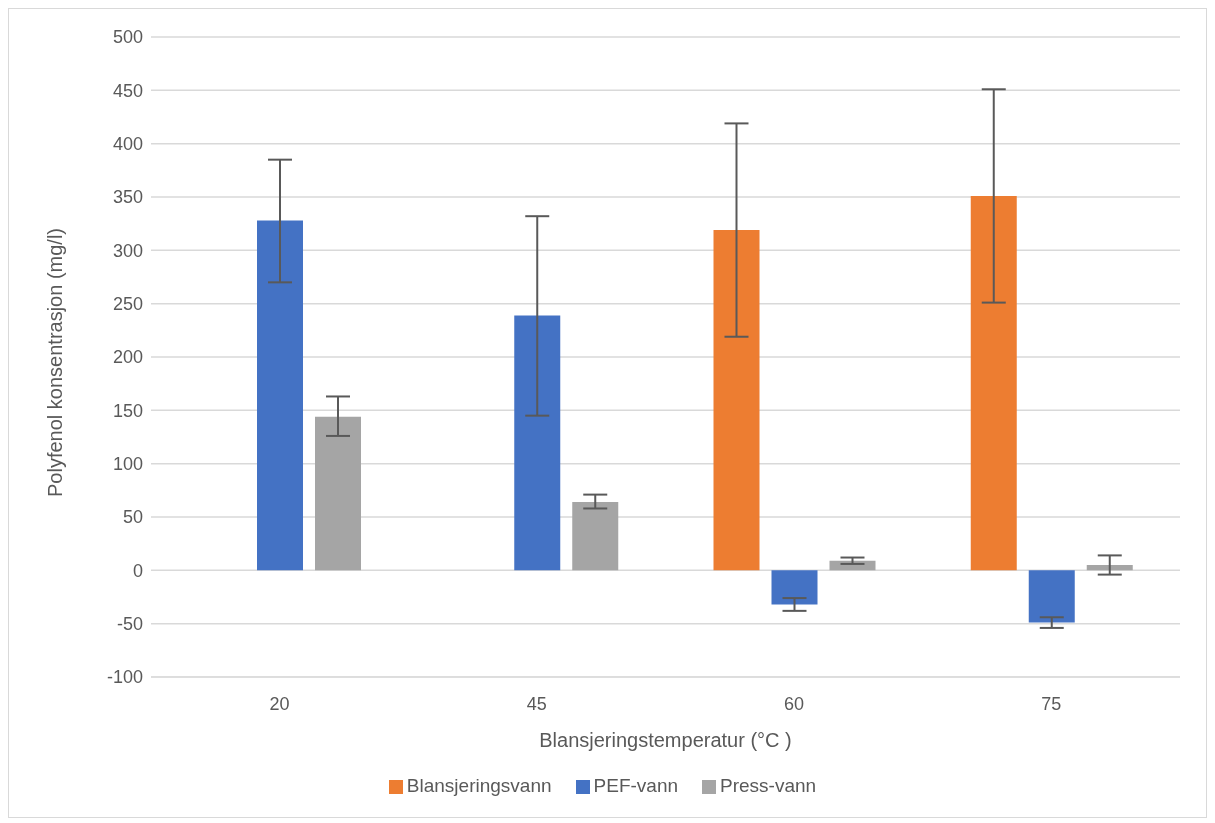 The width and height of the screenshot is (1215, 823). What do you see at coordinates (127, 144) in the screenshot?
I see `y-tick-label: 400` at bounding box center [127, 144].